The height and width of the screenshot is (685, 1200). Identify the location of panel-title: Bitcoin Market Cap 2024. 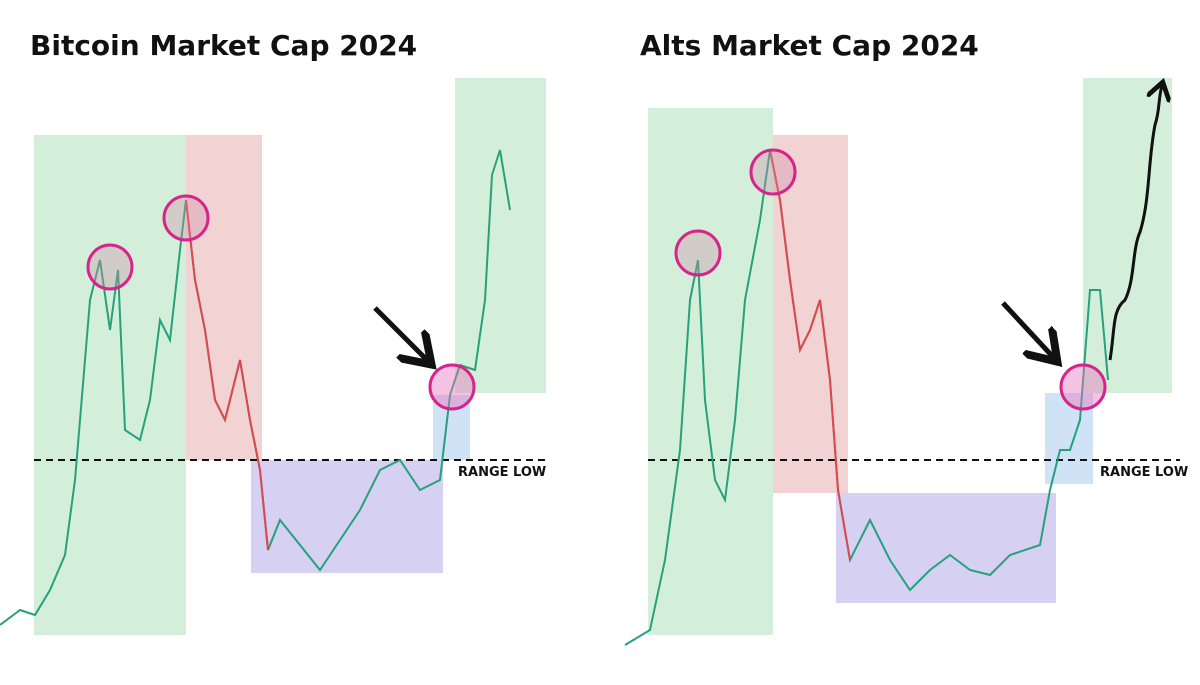
(223, 45).